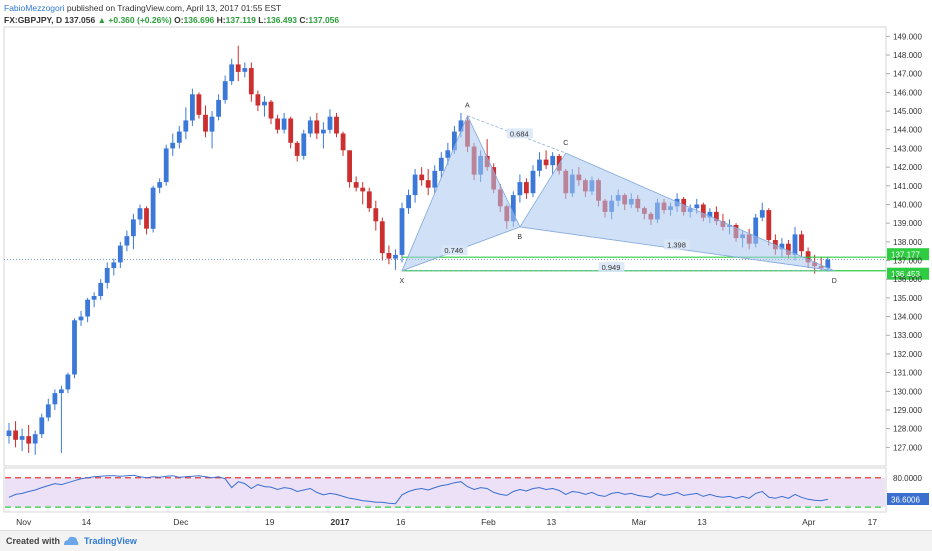  Describe the element at coordinates (401, 522) in the screenshot. I see `x-tick-label: 16` at that location.